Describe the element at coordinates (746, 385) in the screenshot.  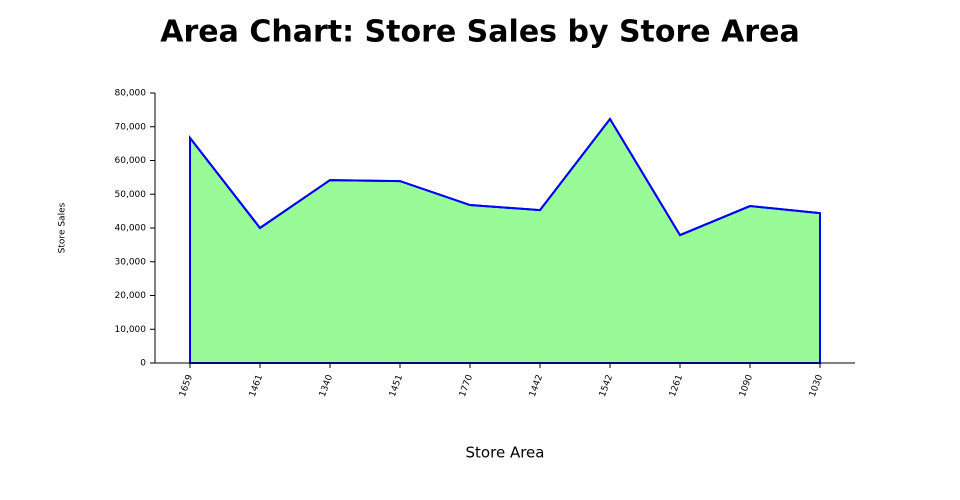
I see `x-tick-label: 1090` at that location.